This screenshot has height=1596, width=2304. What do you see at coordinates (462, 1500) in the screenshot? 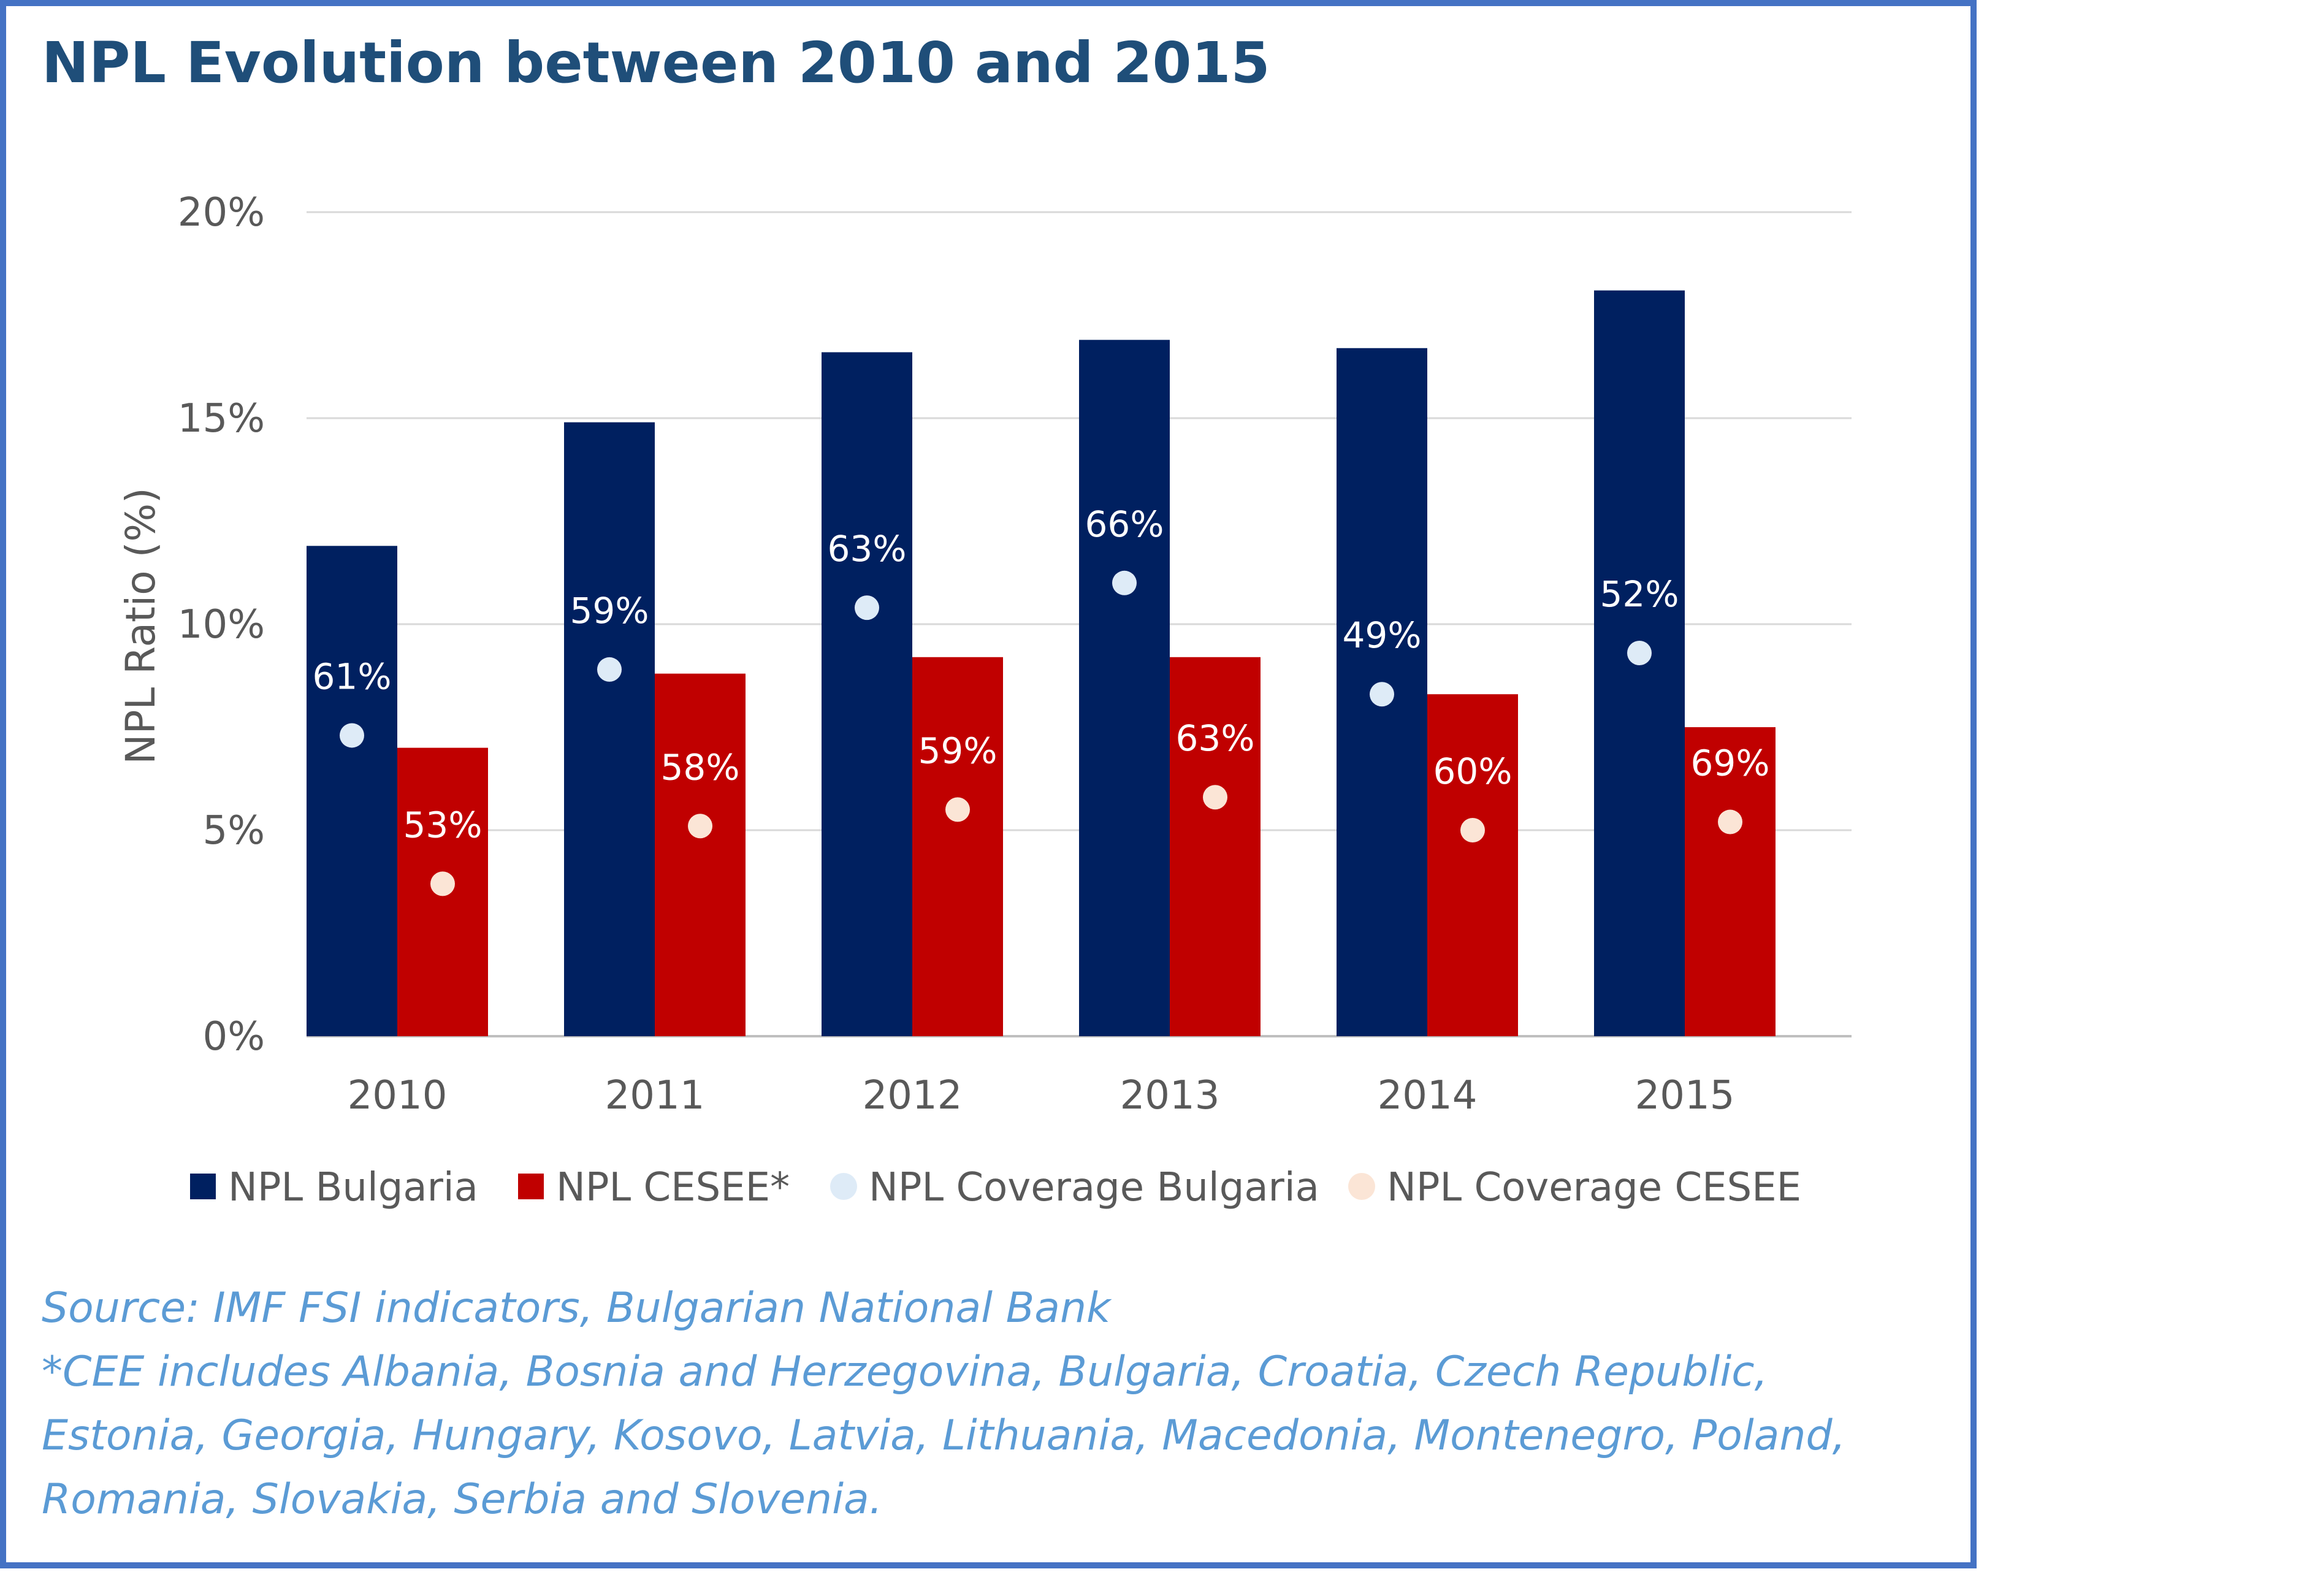
I see `footnote-line-3: Romania, Slovakia, Serbia and Slovenia.` at bounding box center [462, 1500].